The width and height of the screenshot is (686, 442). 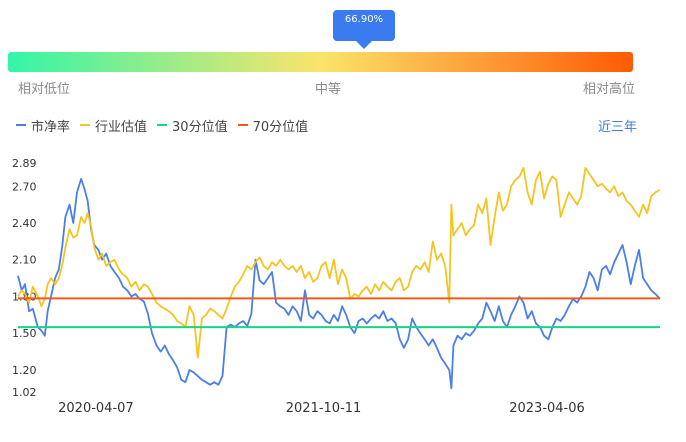 What do you see at coordinates (242, 125) in the screenshot?
I see `legend-swatch-p70` at bounding box center [242, 125].